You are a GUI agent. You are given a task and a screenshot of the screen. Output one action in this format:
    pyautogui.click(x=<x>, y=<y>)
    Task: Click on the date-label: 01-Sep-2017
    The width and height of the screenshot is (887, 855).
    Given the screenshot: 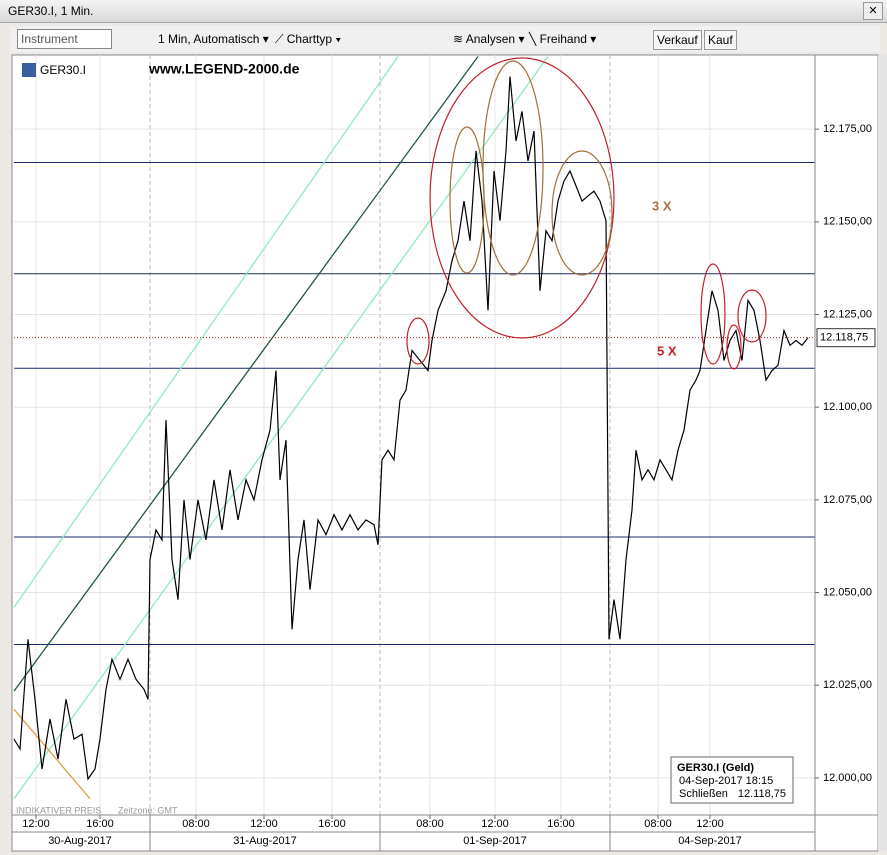 What is the action you would take?
    pyautogui.click(x=495, y=841)
    